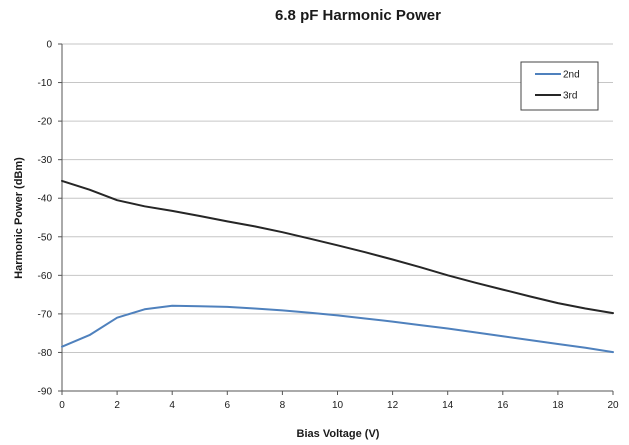  What do you see at coordinates (570, 96) in the screenshot?
I see `legend-label-3rd: 3rd` at bounding box center [570, 96].